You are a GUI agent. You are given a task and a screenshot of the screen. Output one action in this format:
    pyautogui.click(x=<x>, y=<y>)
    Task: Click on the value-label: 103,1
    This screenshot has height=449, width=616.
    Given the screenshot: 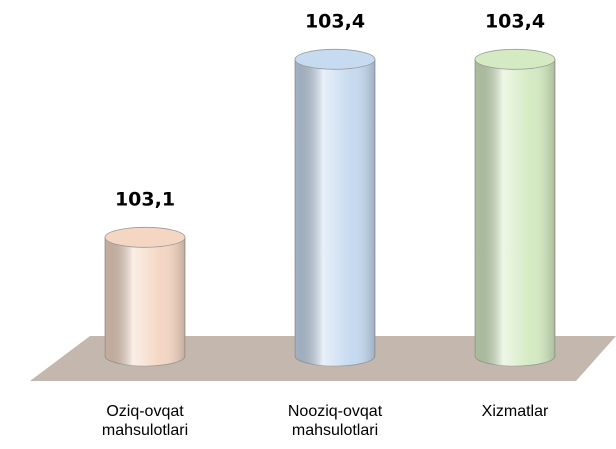 What is the action you would take?
    pyautogui.click(x=145, y=199)
    